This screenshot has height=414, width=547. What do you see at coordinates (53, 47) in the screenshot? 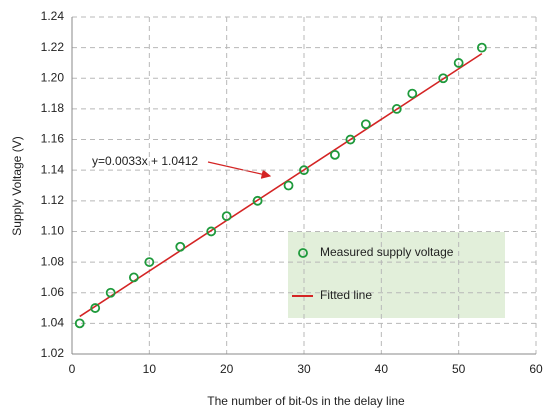
I see `y-tick-label: 1.22` at bounding box center [53, 47].